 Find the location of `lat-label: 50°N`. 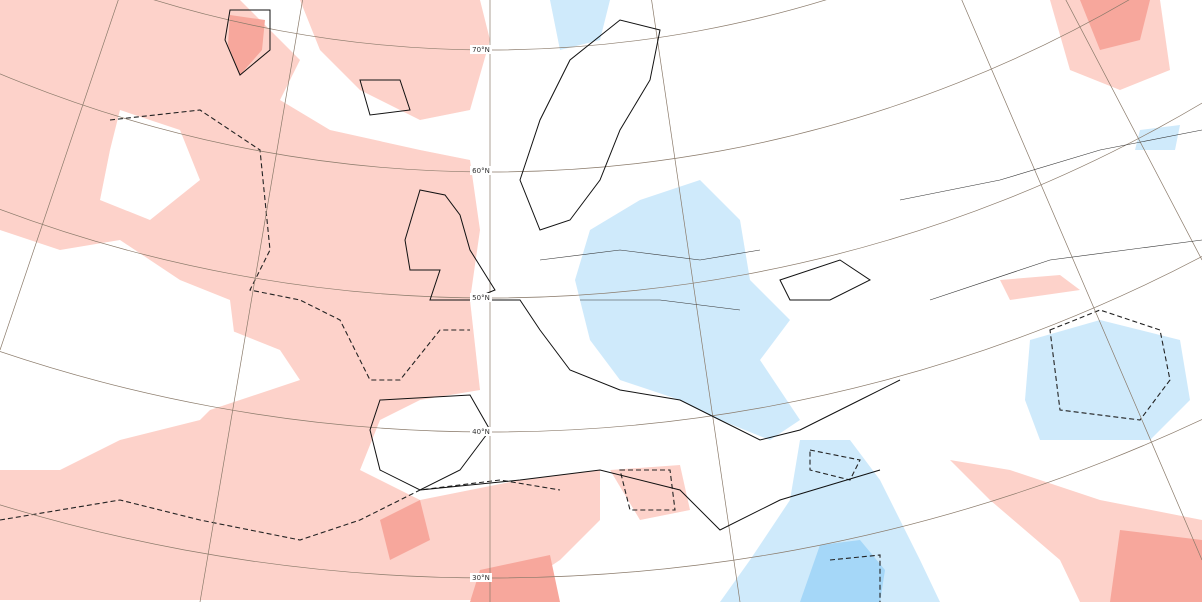

lat-label: 50°N is located at coordinates (481, 298).